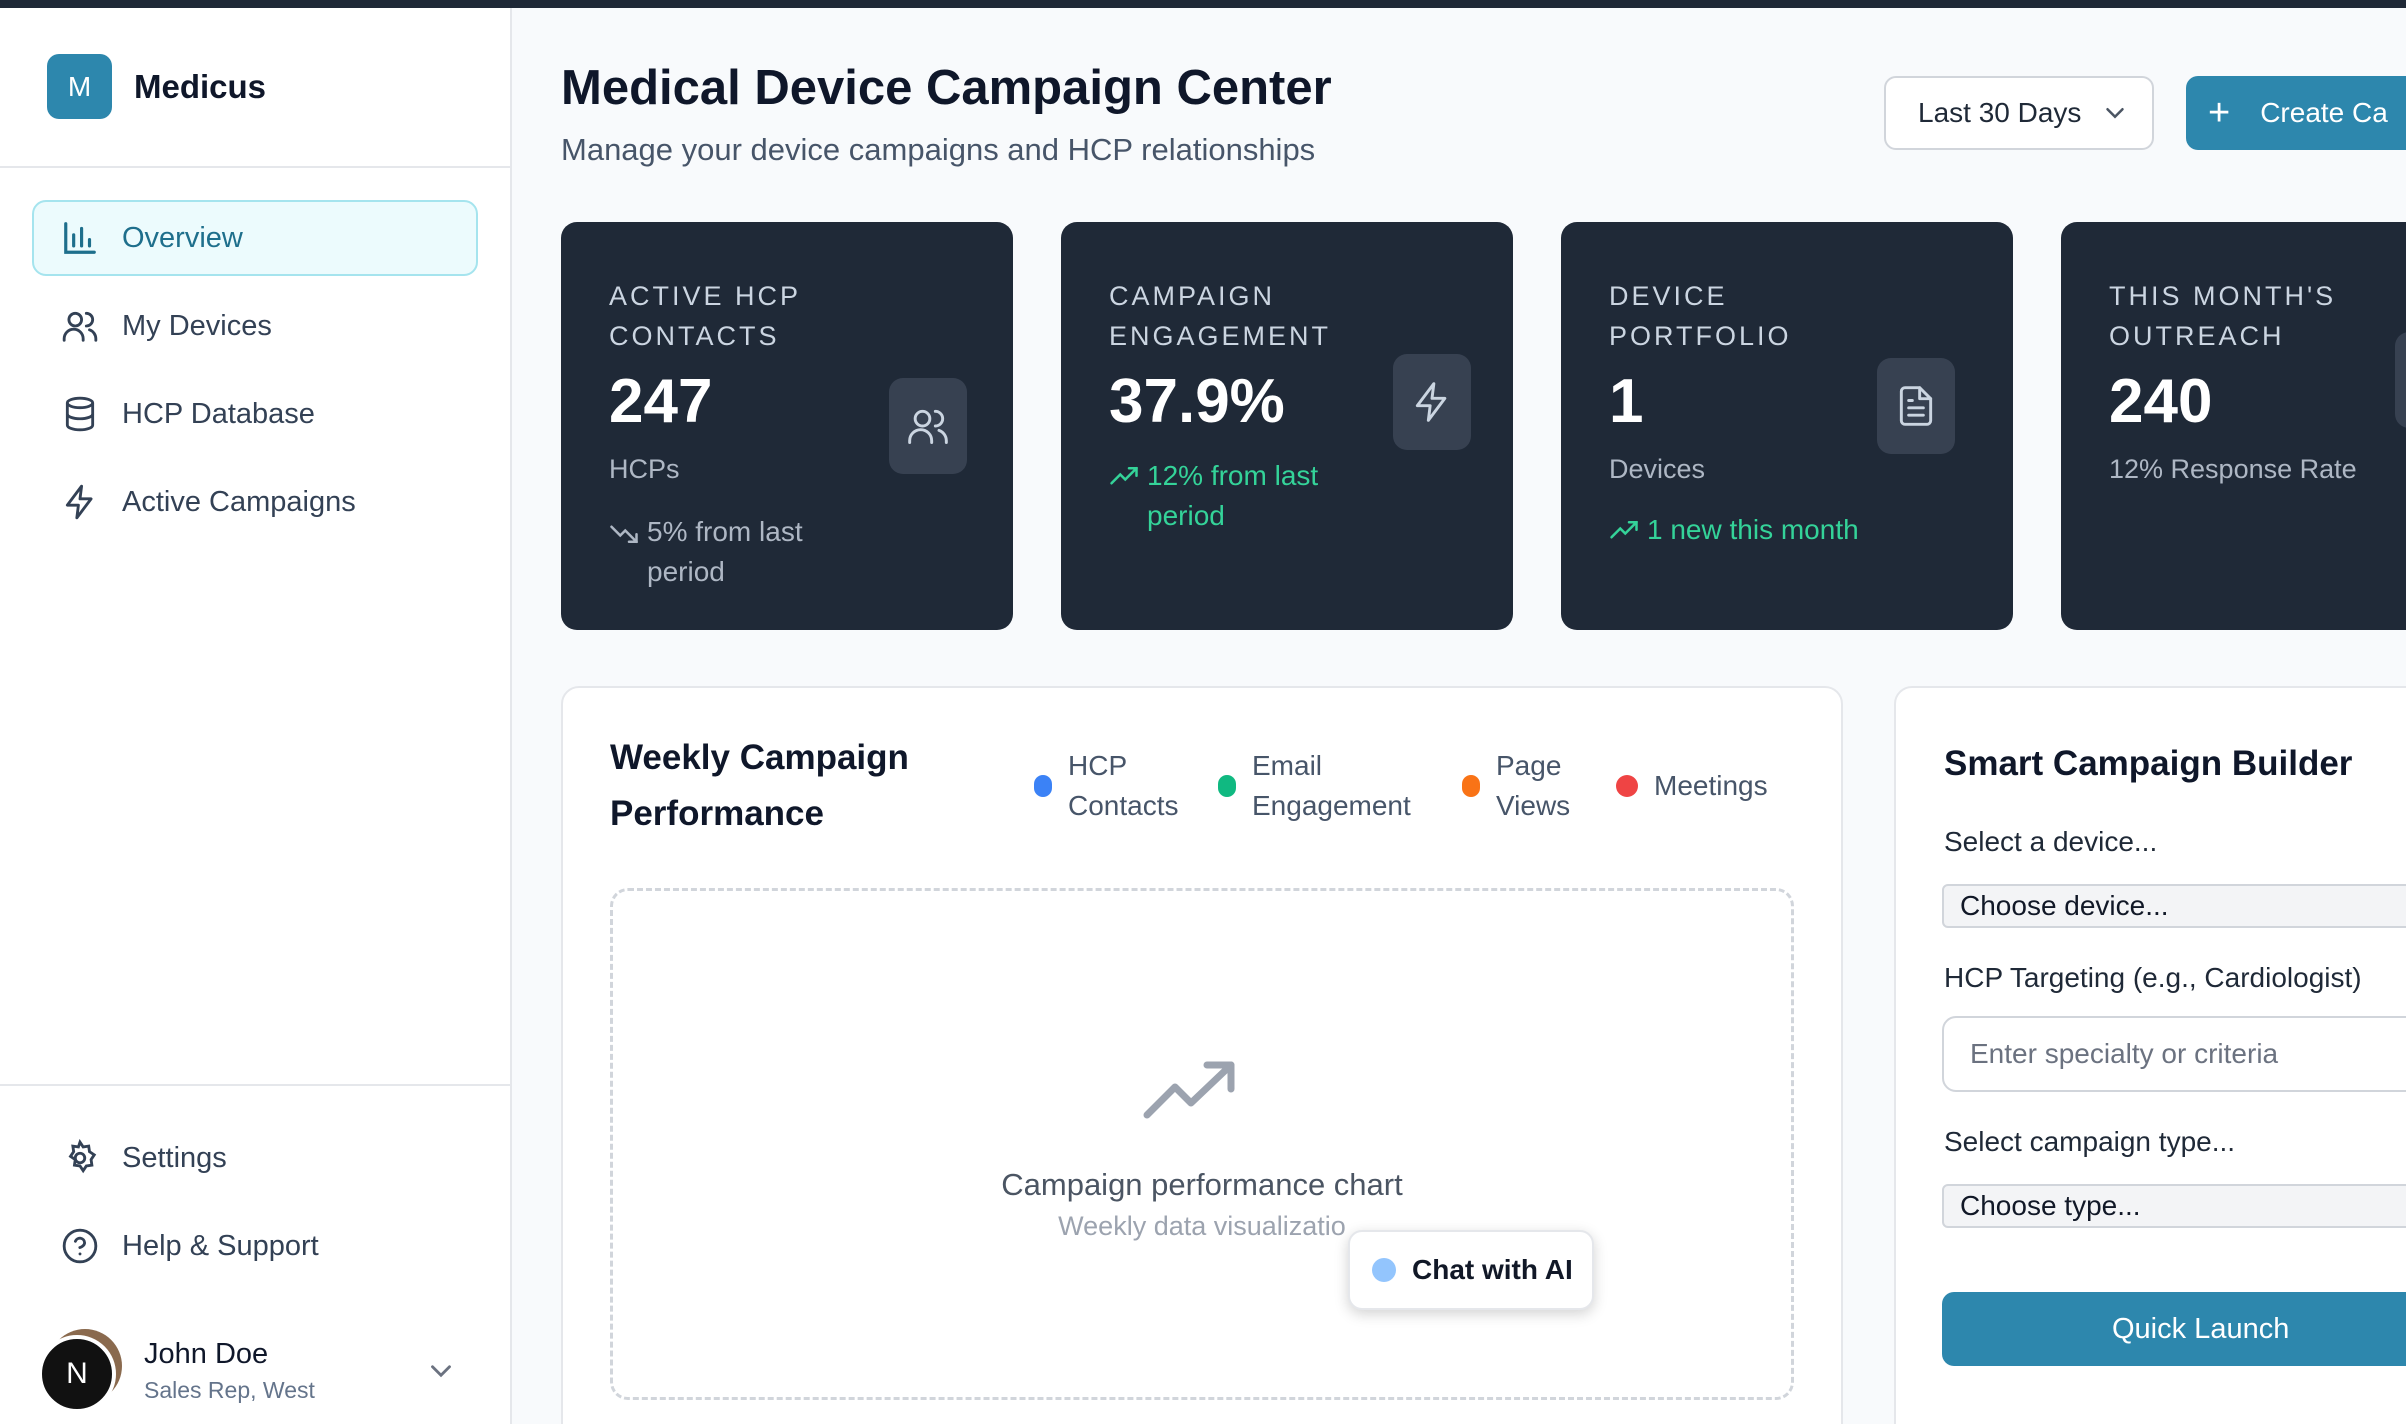 The image size is (2406, 1424). What do you see at coordinates (1492, 1269) in the screenshot?
I see `chat-label: Chat with AI` at bounding box center [1492, 1269].